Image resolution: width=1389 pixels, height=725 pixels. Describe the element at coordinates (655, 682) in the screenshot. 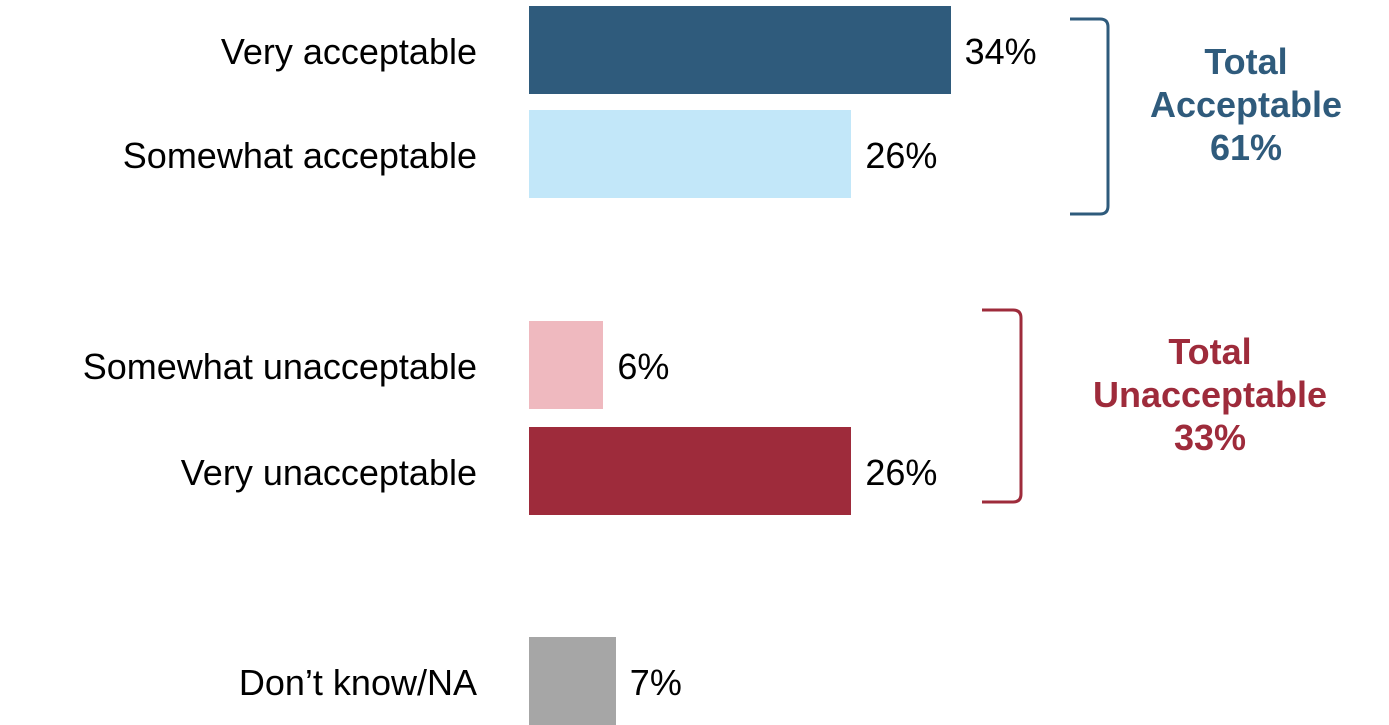

I see `value-label-don-t-know-na: 7%` at that location.